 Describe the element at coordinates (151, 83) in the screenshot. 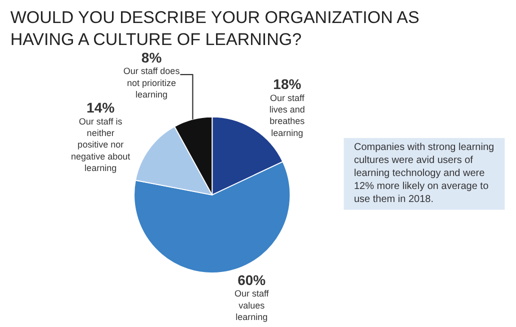

I see `slice-label: Our staff does not prioritize learning` at that location.